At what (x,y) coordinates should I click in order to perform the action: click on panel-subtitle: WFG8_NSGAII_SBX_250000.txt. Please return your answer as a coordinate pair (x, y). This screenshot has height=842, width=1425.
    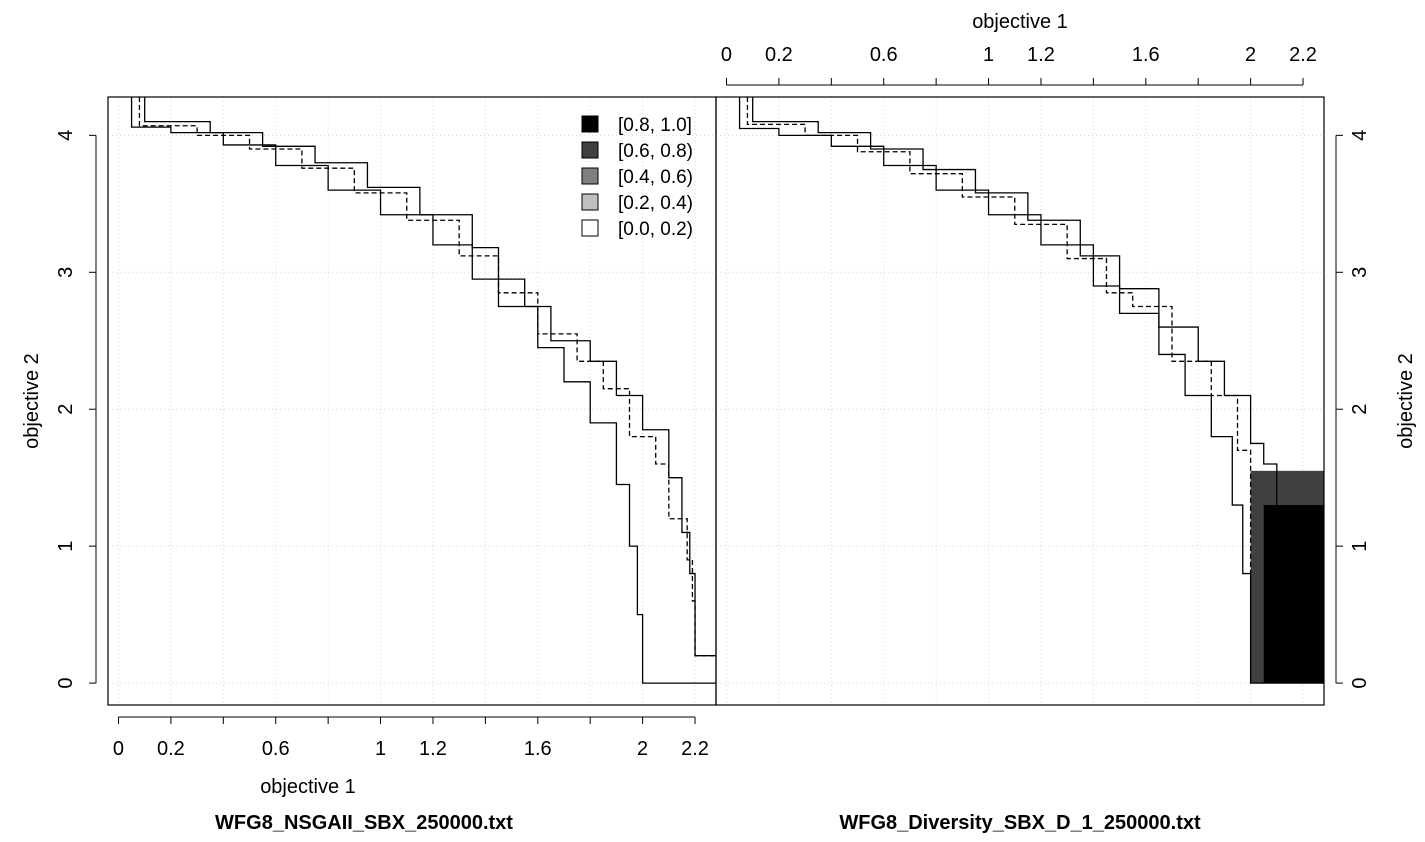
    Looking at the image, I should click on (364, 823).